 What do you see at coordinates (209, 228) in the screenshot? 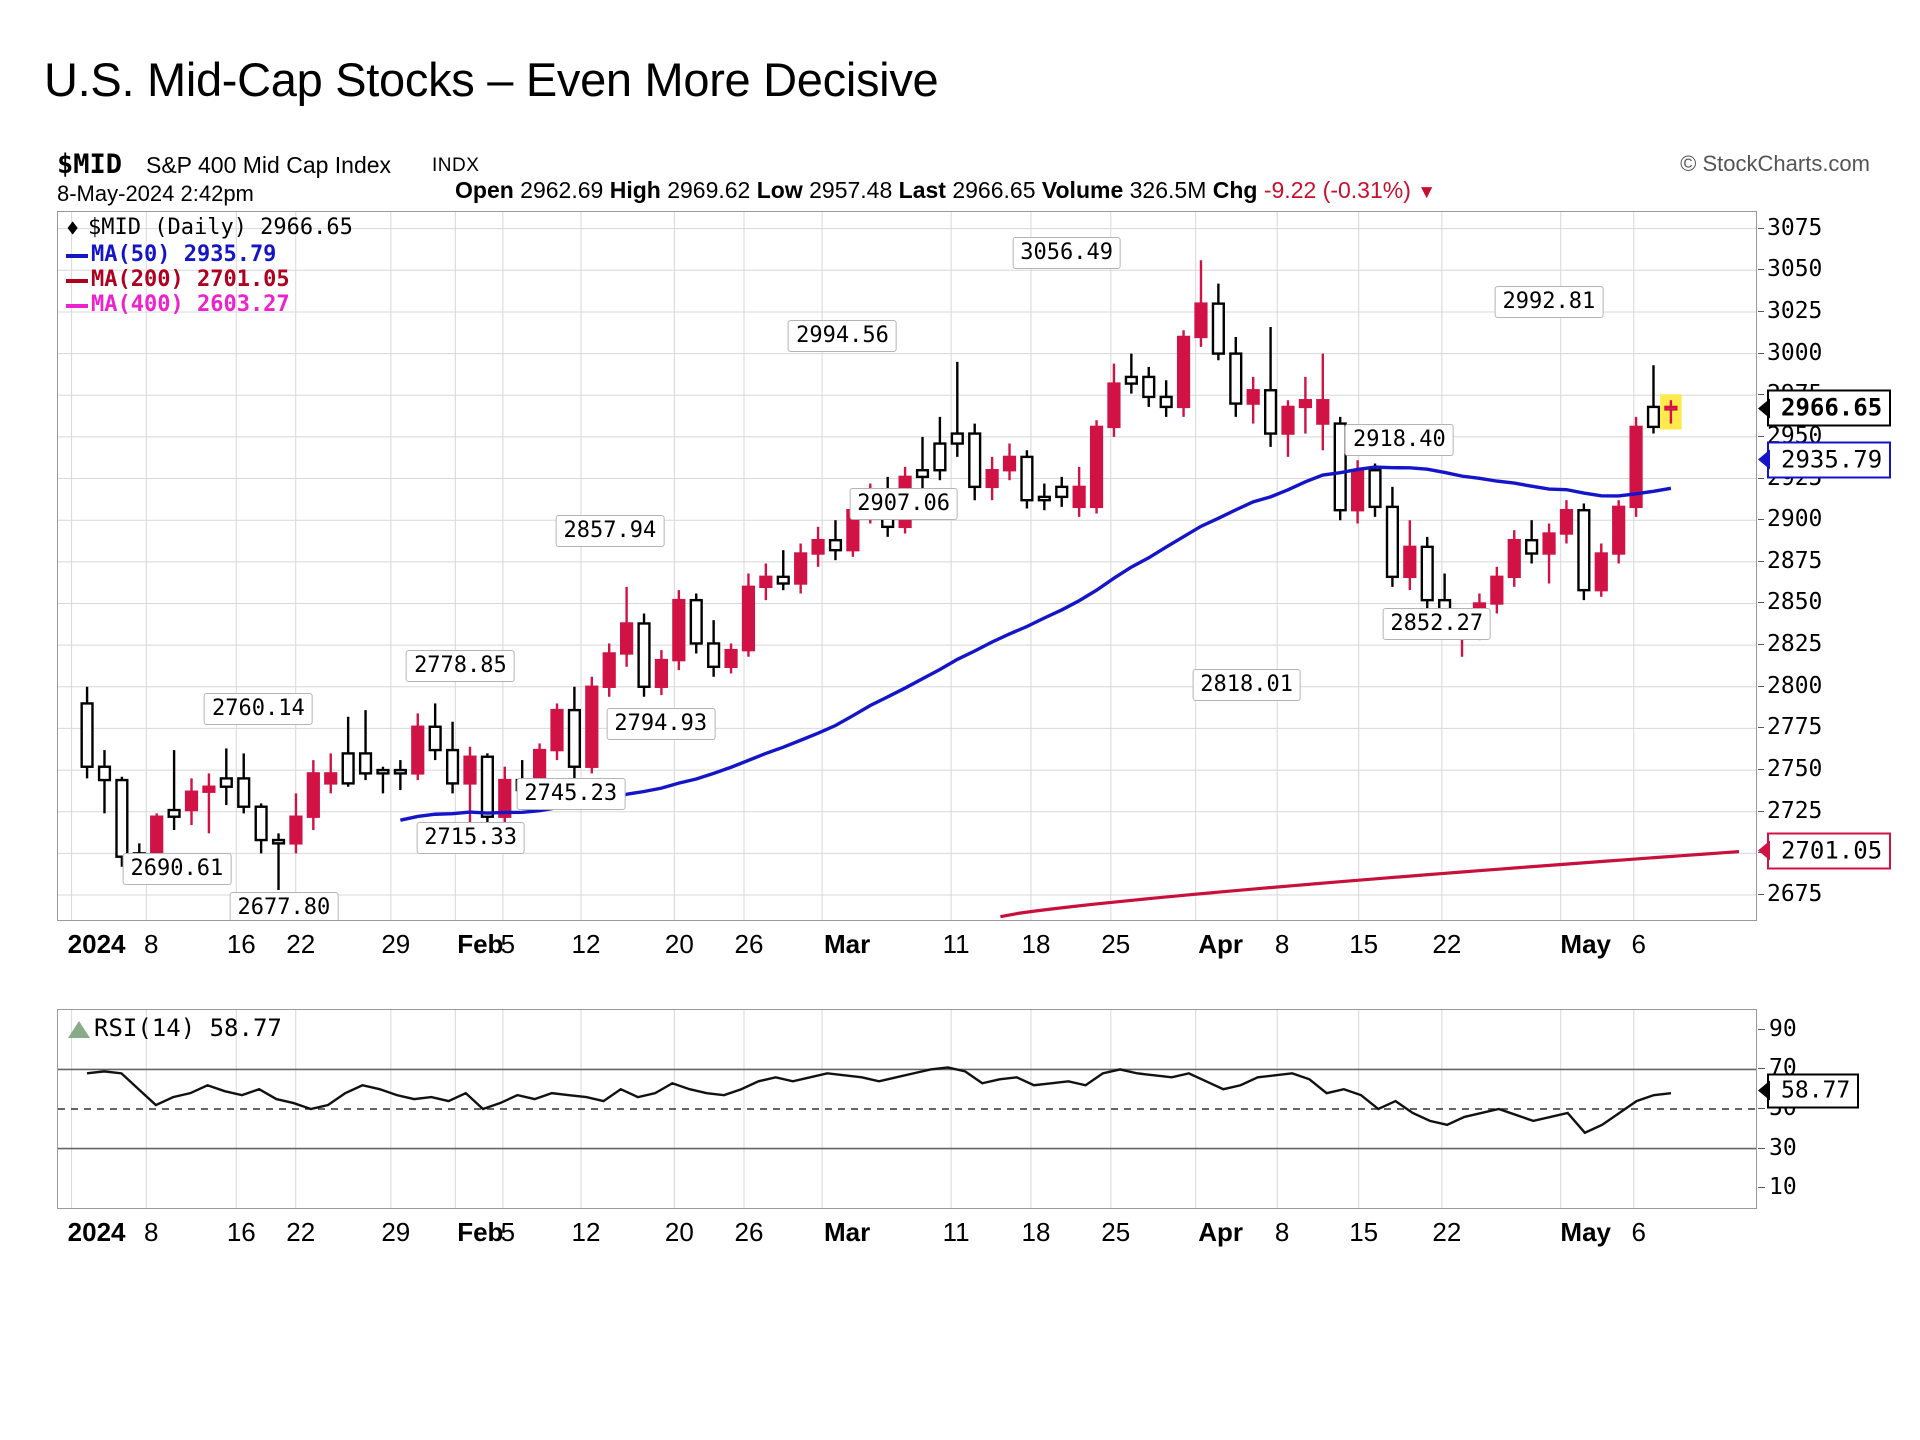
I see `legend-price: ♦ $MID (Daily) 2966.65` at bounding box center [209, 228].